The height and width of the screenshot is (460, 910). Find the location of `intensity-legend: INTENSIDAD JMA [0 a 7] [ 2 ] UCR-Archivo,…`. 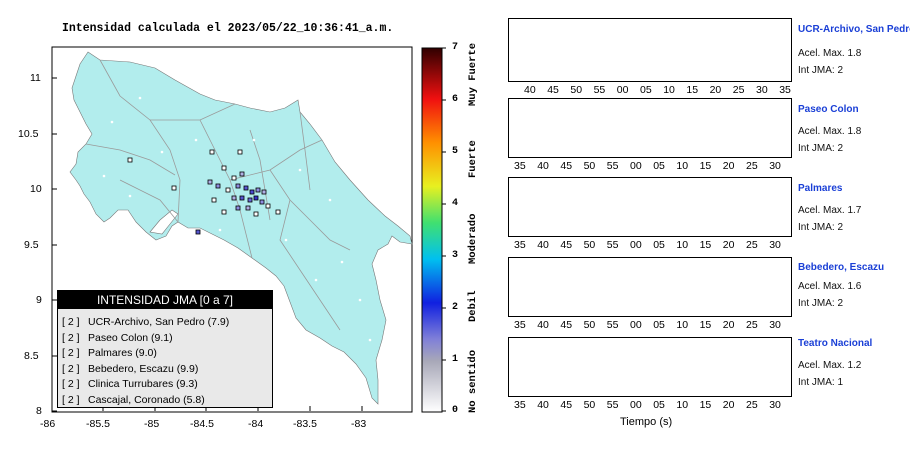

intensity-legend: INTENSIDAD JMA [0 a 7] [ 2 ] UCR-Archivo,… is located at coordinates (165, 349).